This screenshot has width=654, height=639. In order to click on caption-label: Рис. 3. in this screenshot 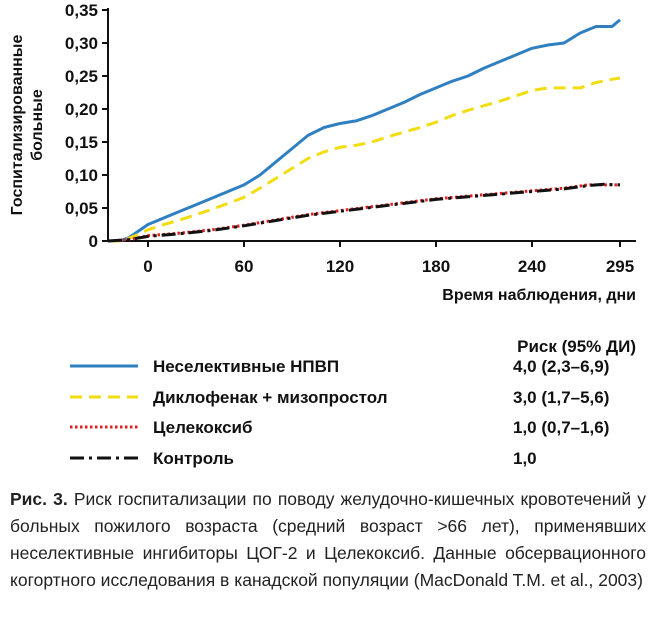, I will do `click(39, 499)`.